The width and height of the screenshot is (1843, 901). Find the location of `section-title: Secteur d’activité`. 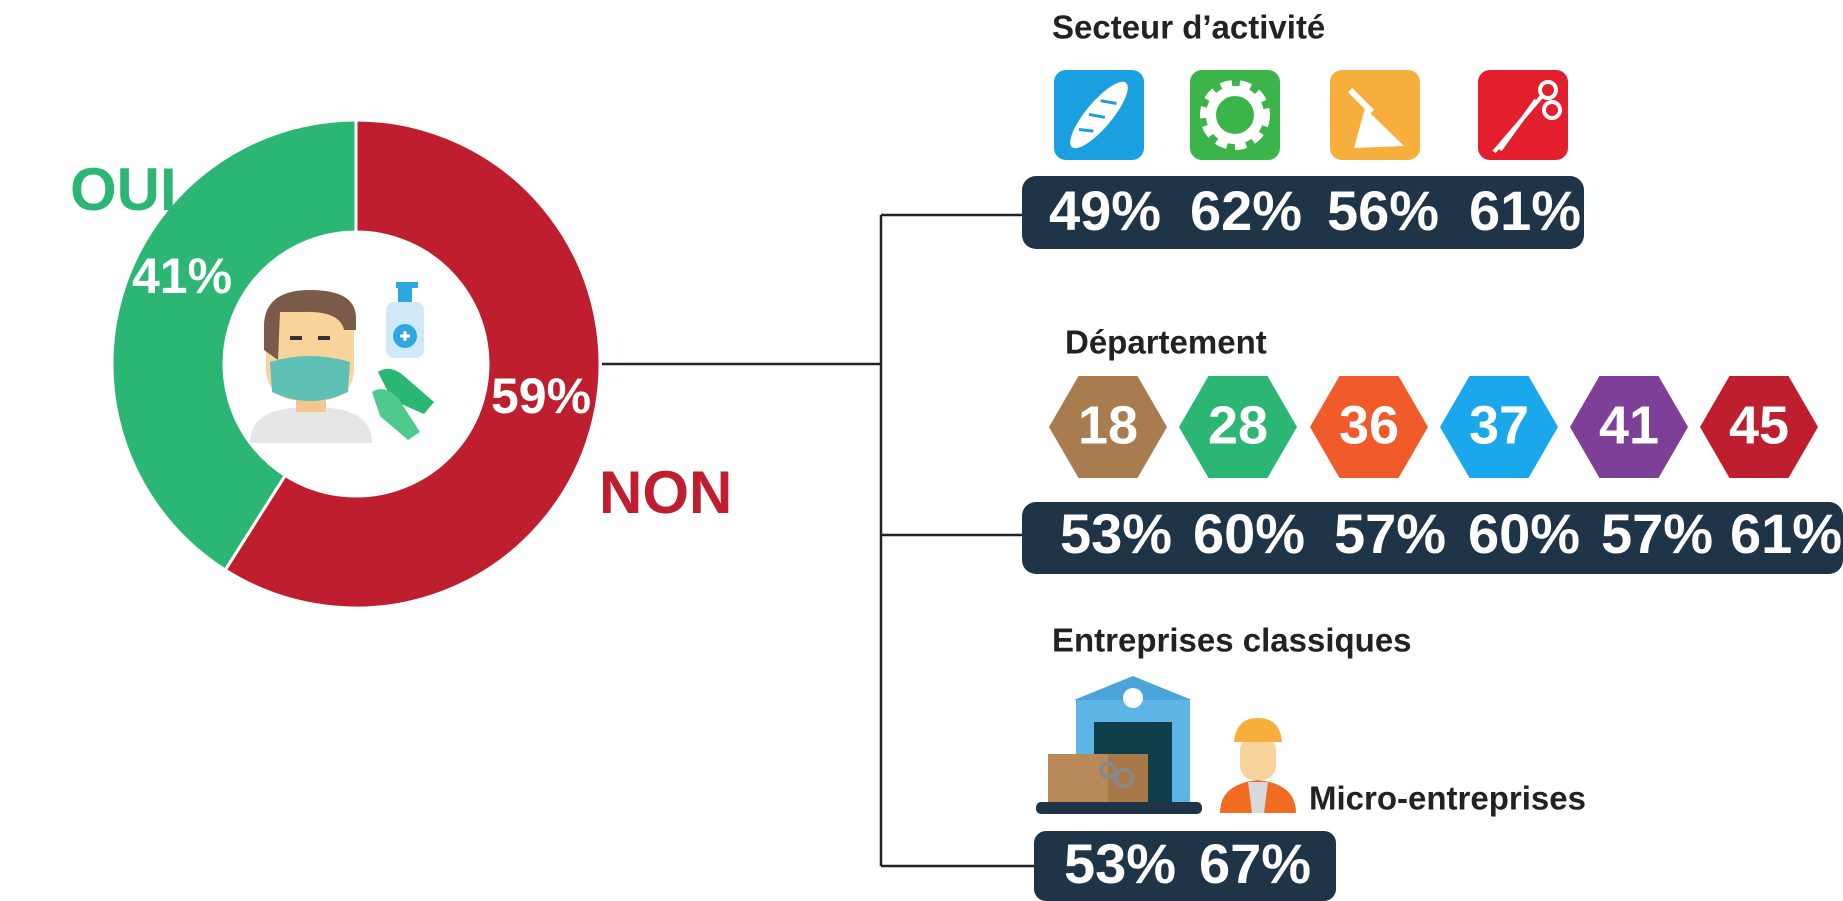

section-title: Secteur d’activité is located at coordinates (1188, 27).